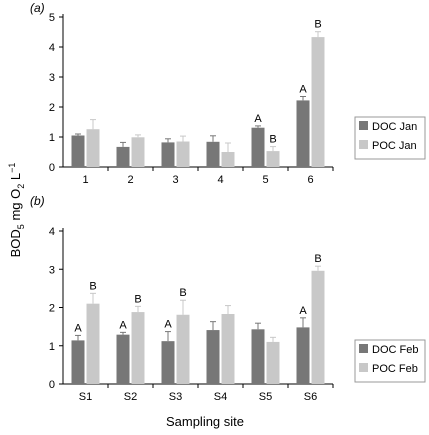 The width and height of the screenshot is (429, 435). I want to click on x-tick-label: S6, so click(310, 397).